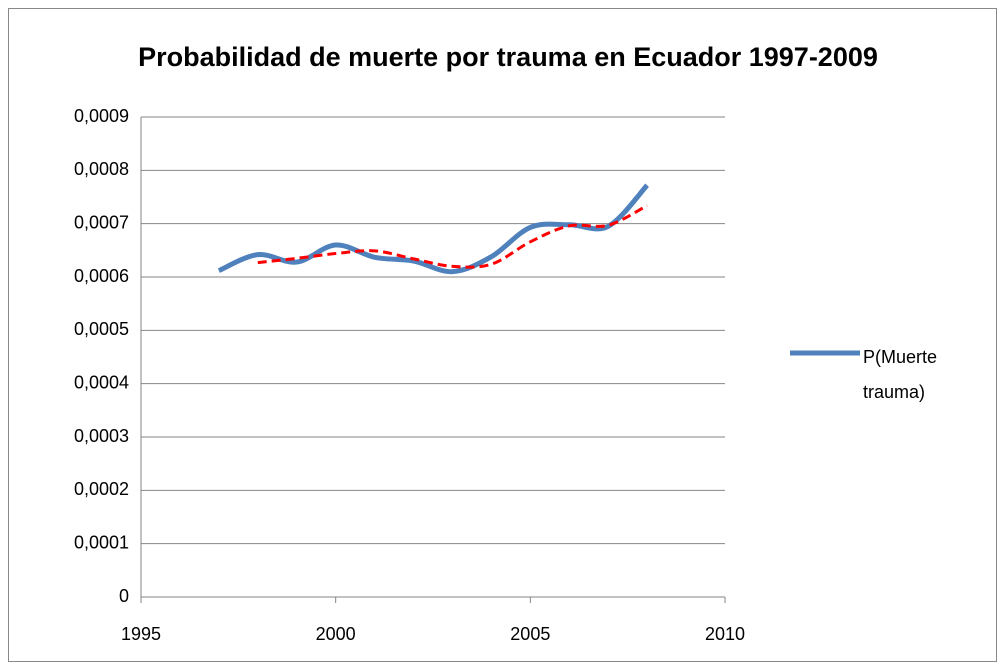  I want to click on trend-line, so click(452, 236).